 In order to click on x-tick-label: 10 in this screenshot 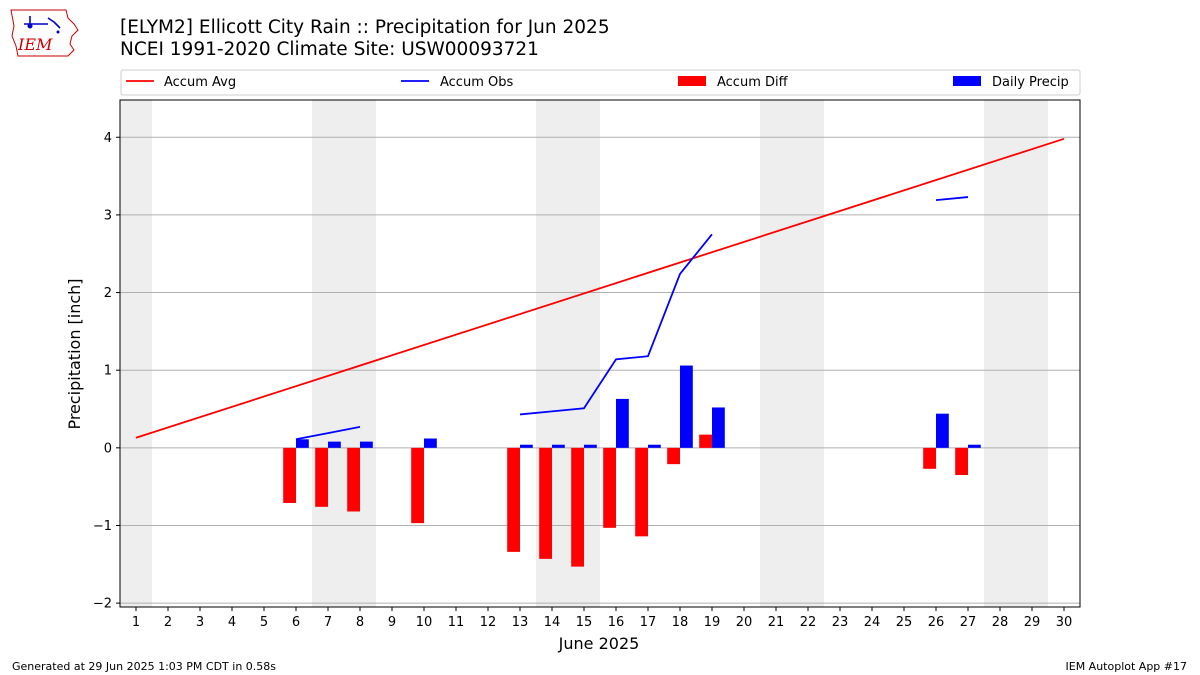, I will do `click(424, 622)`.